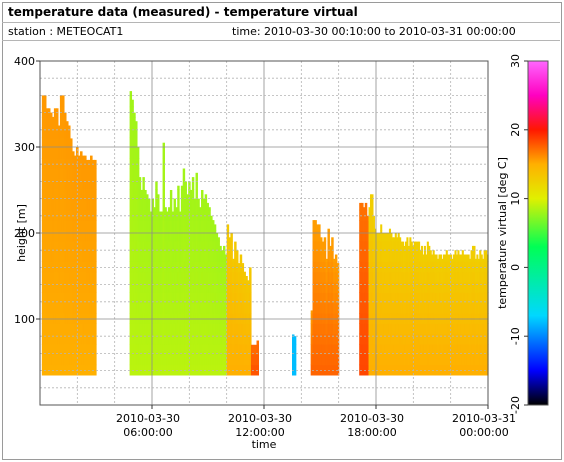  I want to click on x-tick-label: 2010-03-31, so click(484, 418).